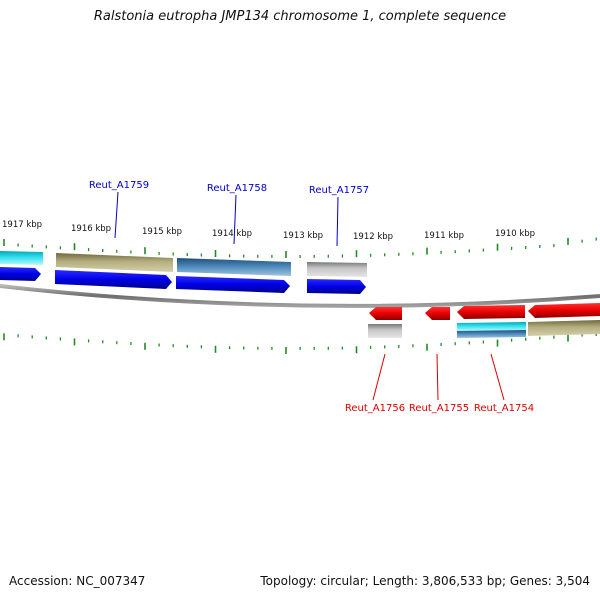 The image size is (600, 600). What do you see at coordinates (237, 188) in the screenshot?
I see `gene-label-Reut_A1758: Reut_A1758` at bounding box center [237, 188].